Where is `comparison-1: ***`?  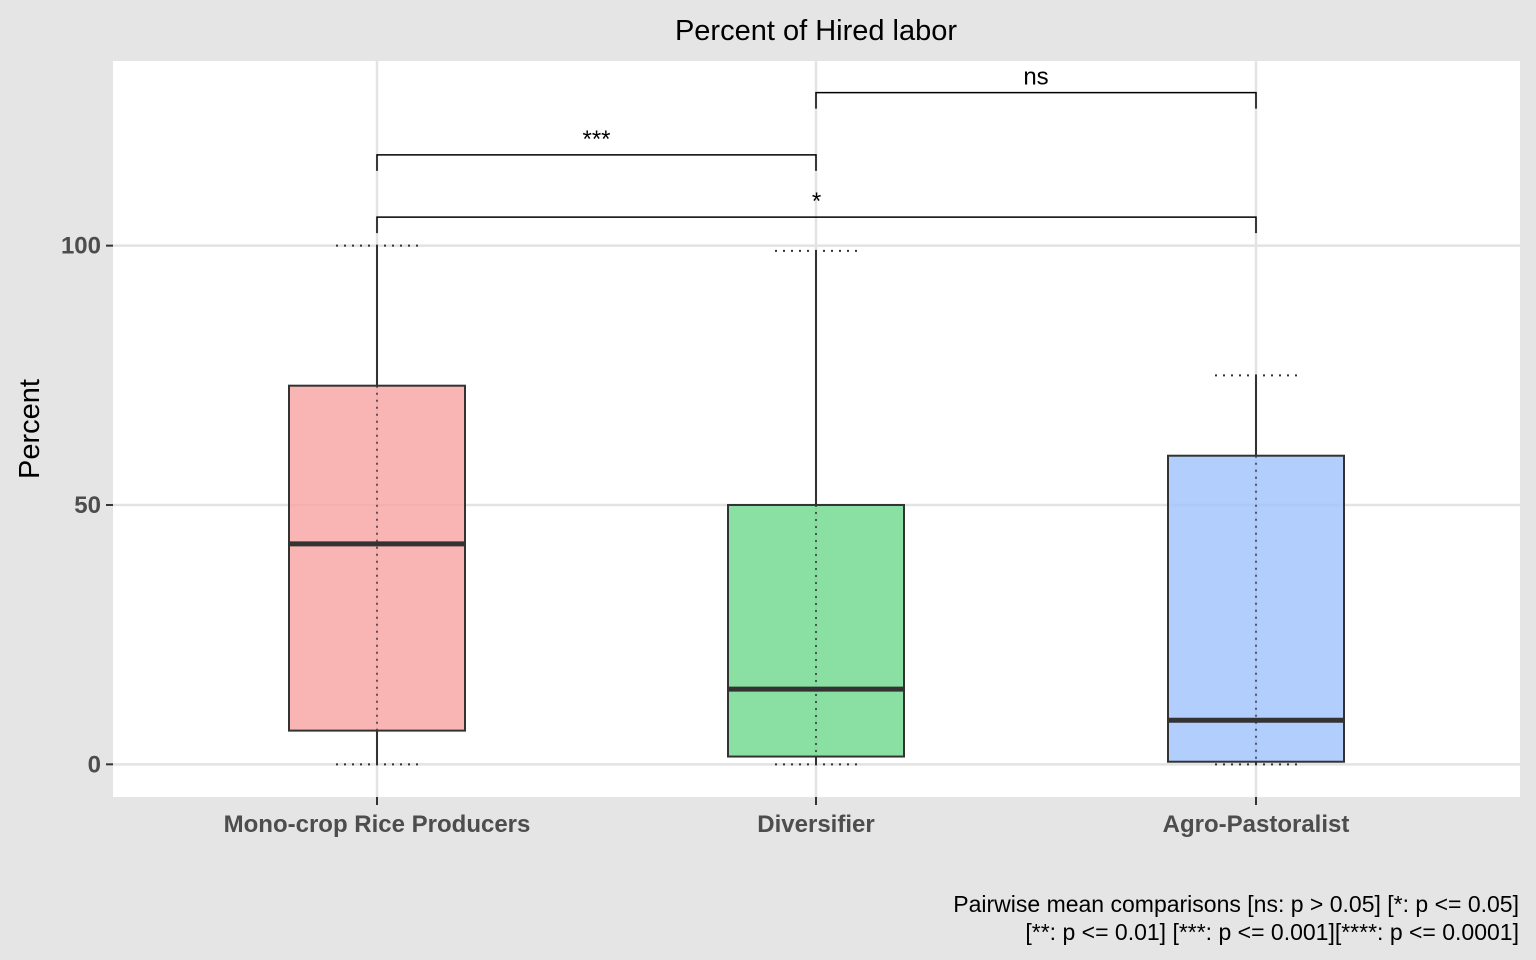
comparison-1: *** is located at coordinates (596, 148).